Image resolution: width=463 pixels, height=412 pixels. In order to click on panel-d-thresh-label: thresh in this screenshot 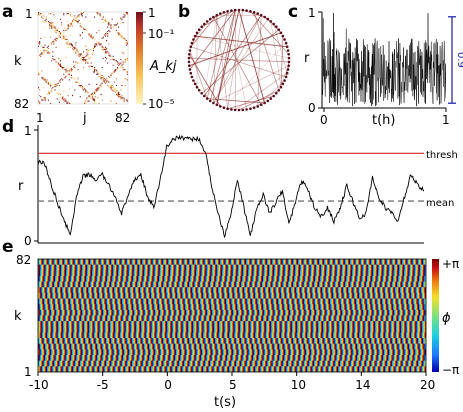, I will do `click(442, 155)`.